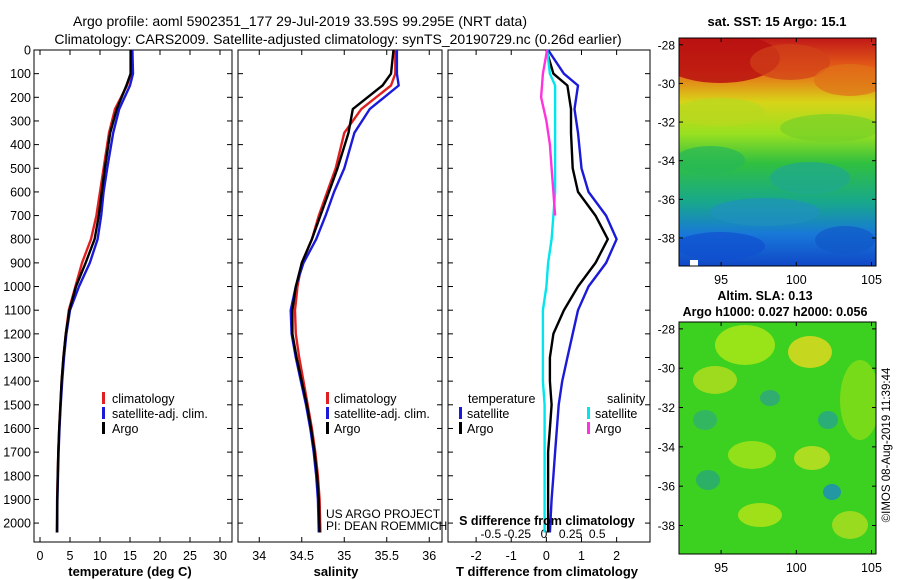  What do you see at coordinates (798, 448) in the screenshot?
I see `sla-longitude-ticks: 95 100 105` at bounding box center [798, 448].